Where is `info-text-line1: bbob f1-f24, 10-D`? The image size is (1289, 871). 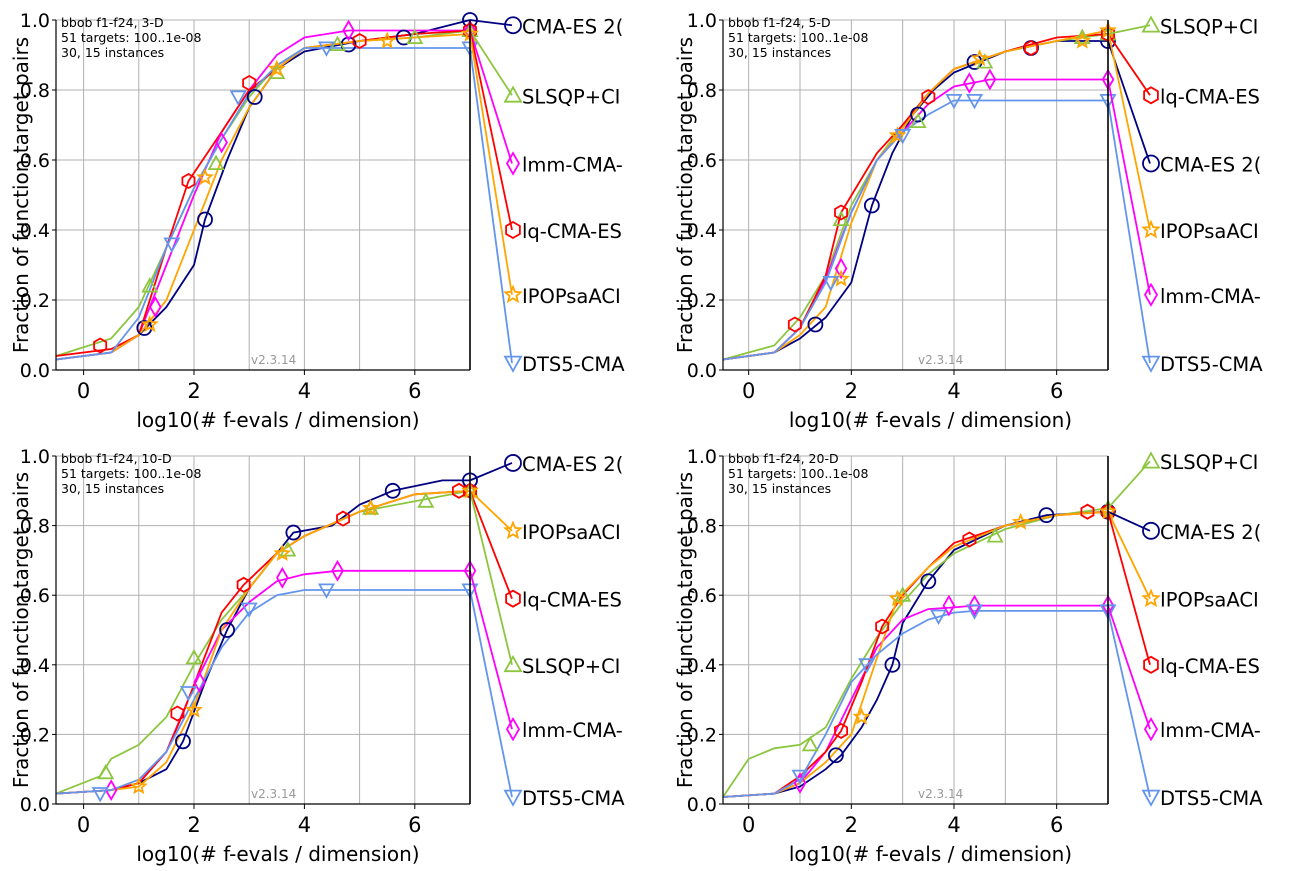 info-text-line1: bbob f1-f24, 10-D is located at coordinates (116, 458).